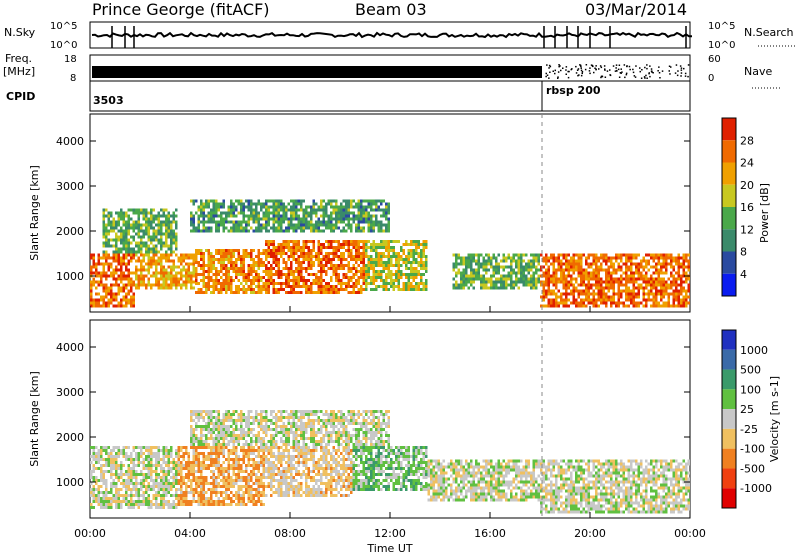 The width and height of the screenshot is (800, 559). Describe the element at coordinates (20, 32) in the screenshot. I see `nsky-label: N.Sky` at that location.